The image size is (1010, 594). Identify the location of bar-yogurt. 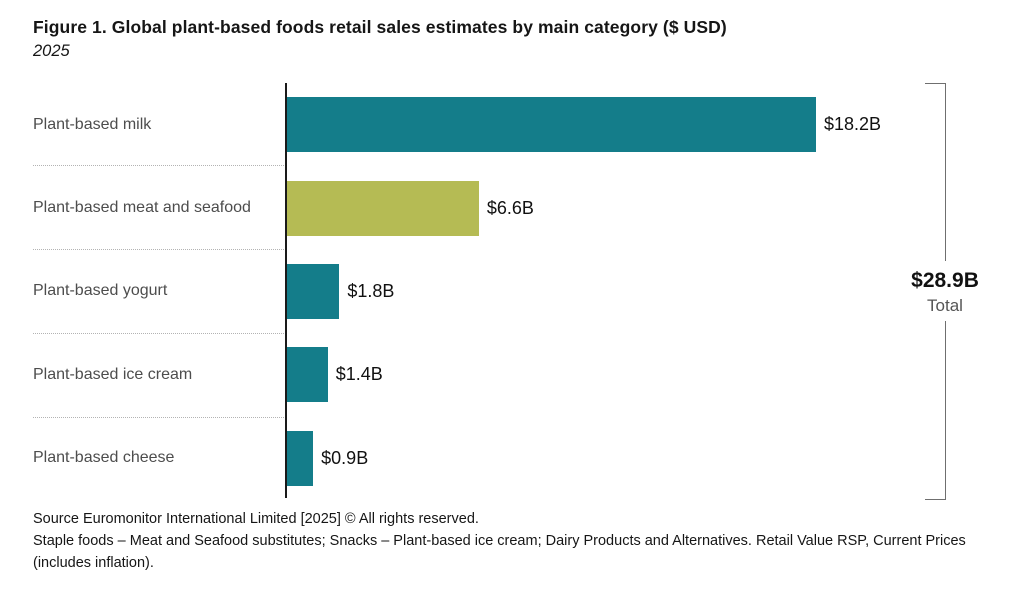
(313, 291).